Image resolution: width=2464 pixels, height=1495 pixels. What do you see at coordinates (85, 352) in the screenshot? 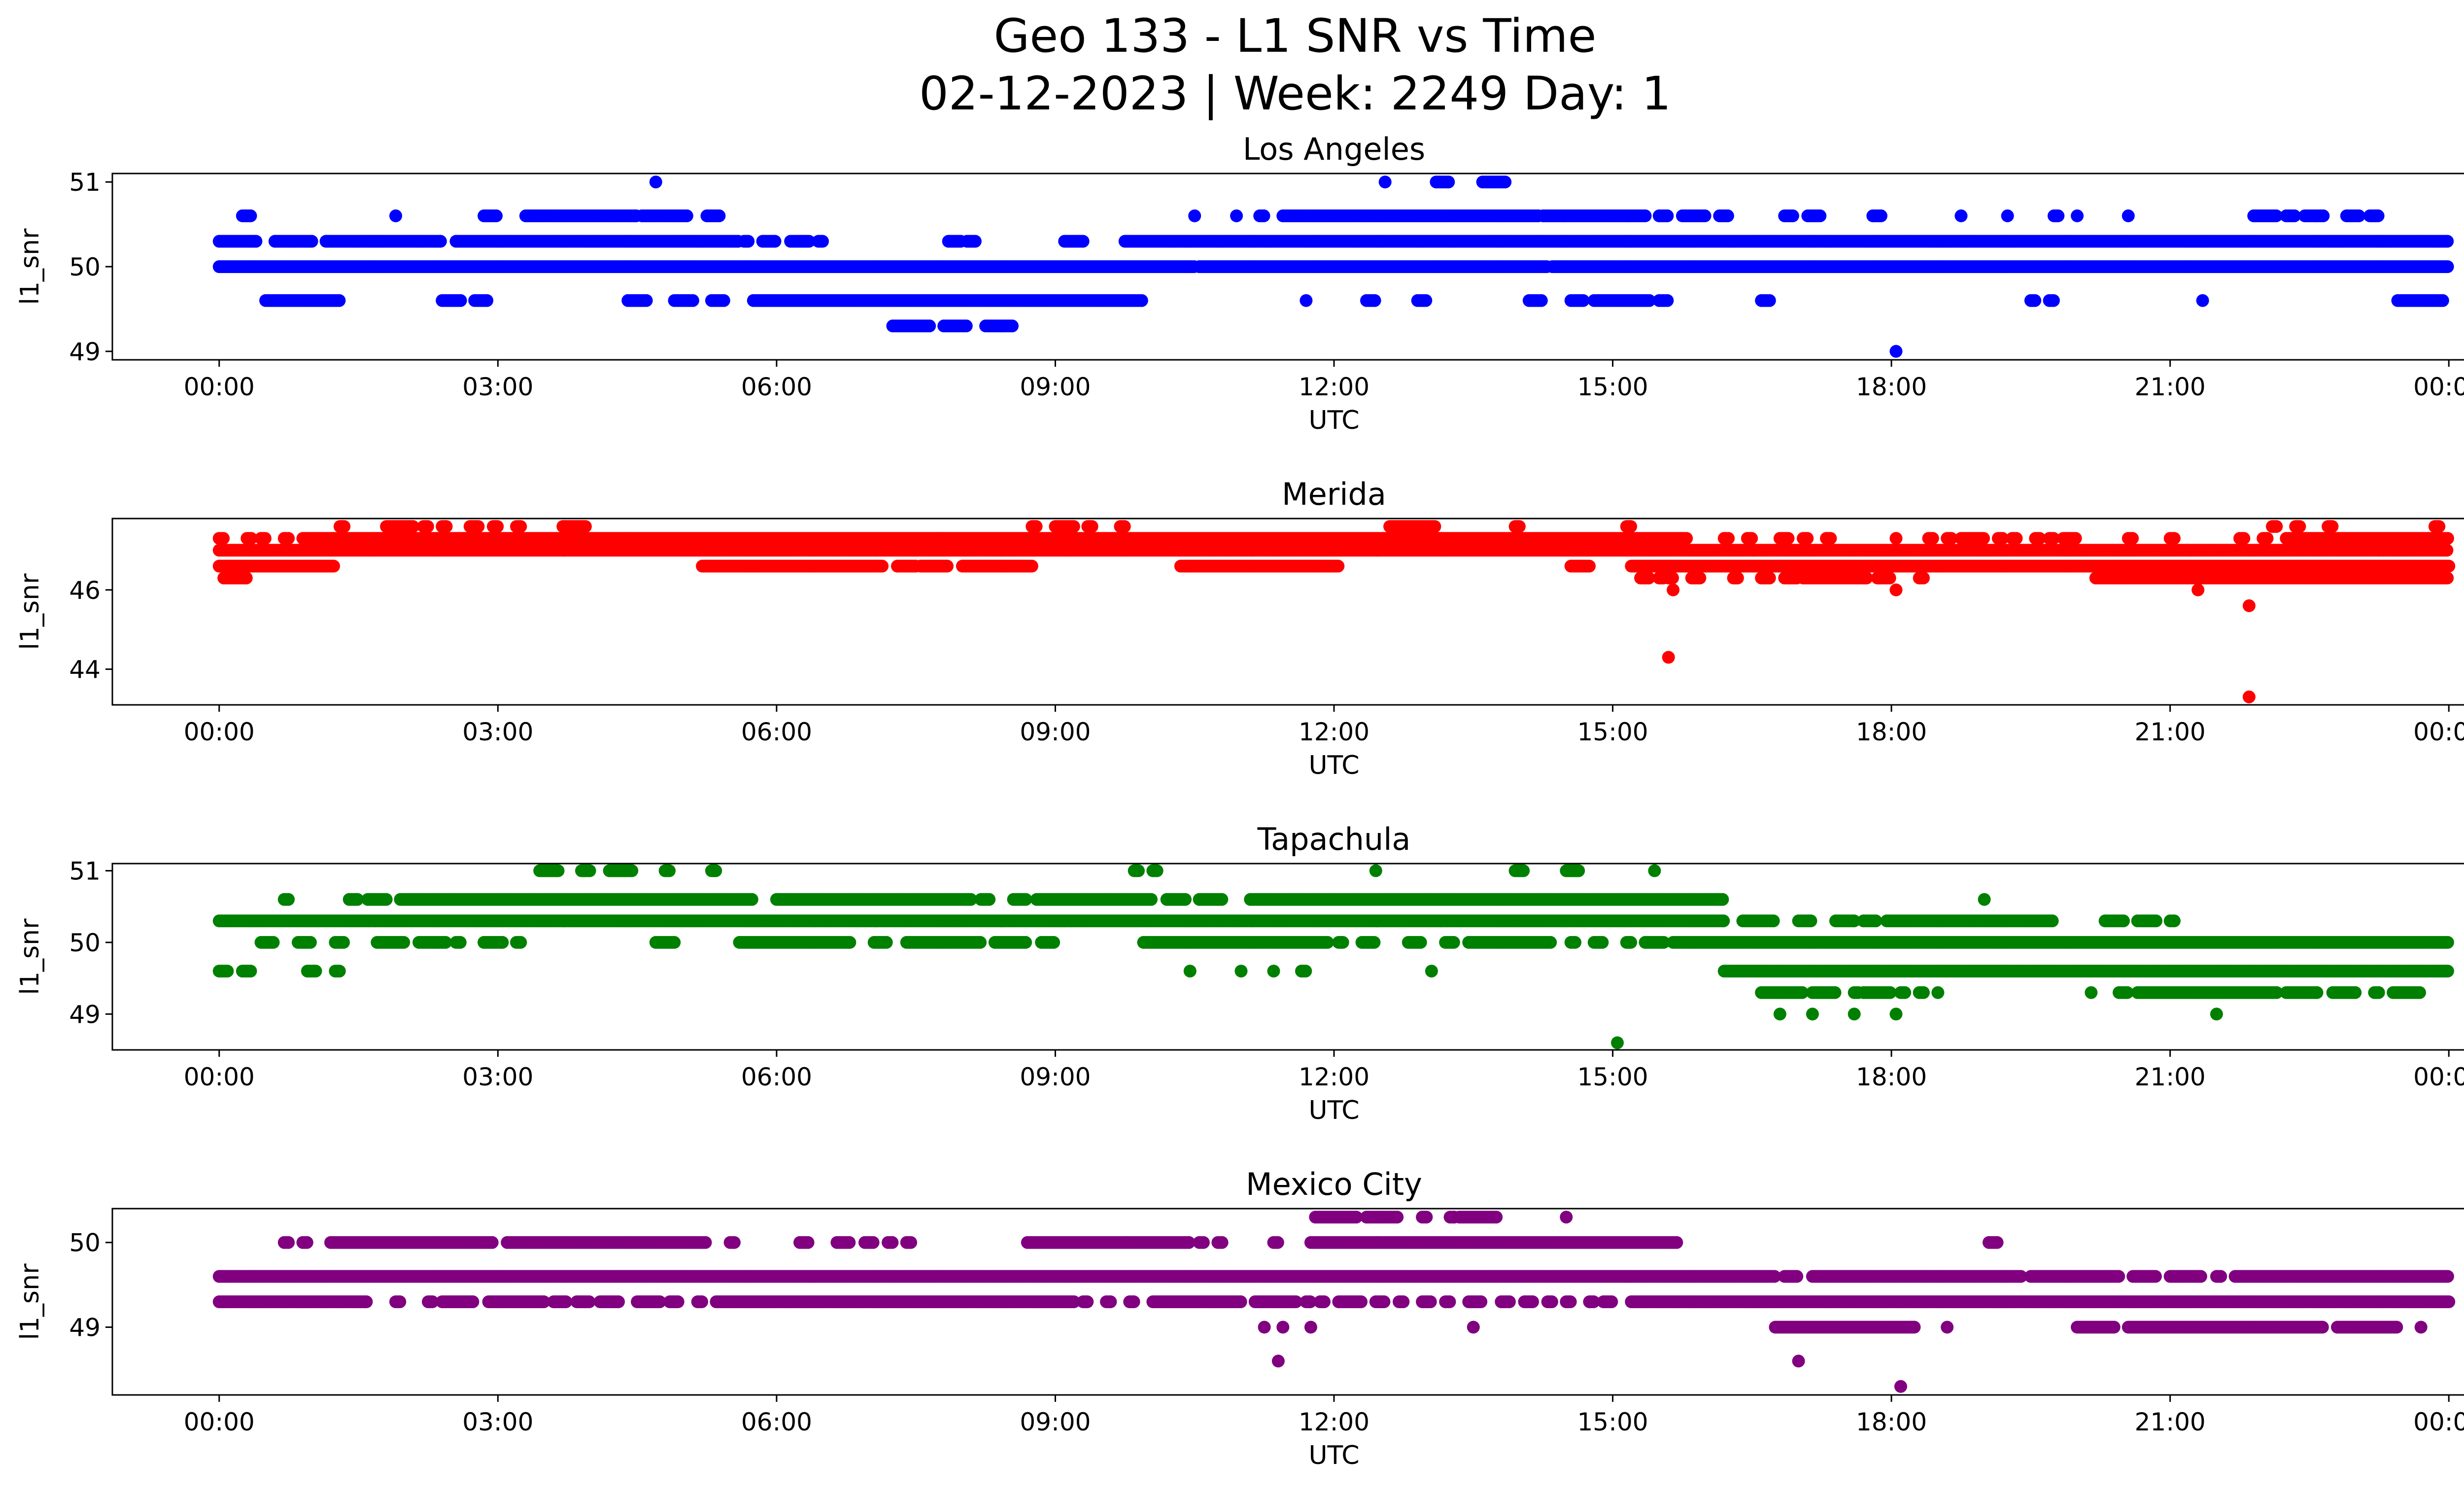
I see `y-tick-label: 49` at bounding box center [85, 352].